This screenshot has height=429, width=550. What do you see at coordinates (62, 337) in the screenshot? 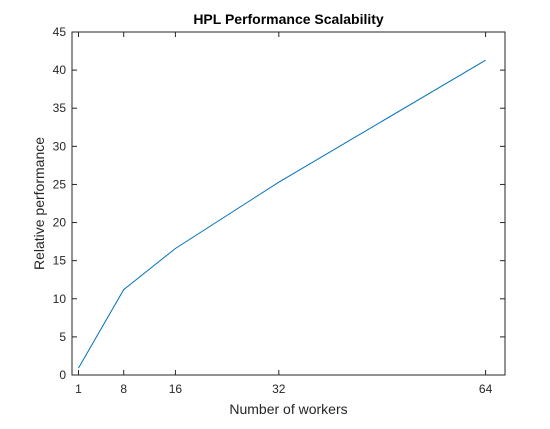
I see `y-tick-label: 5` at bounding box center [62, 337].